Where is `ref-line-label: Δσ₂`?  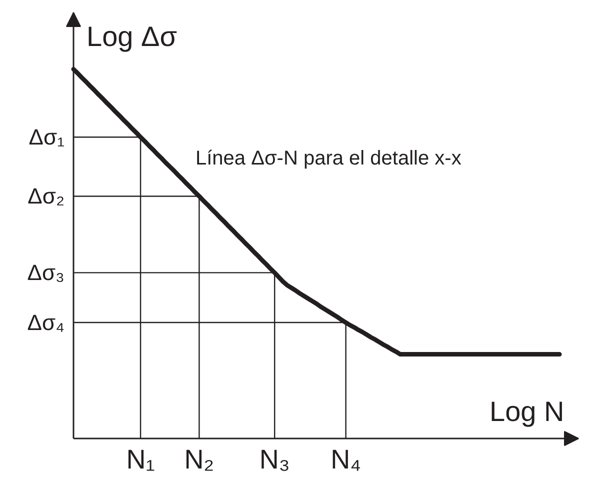 ref-line-label: Δσ₂ is located at coordinates (46, 196).